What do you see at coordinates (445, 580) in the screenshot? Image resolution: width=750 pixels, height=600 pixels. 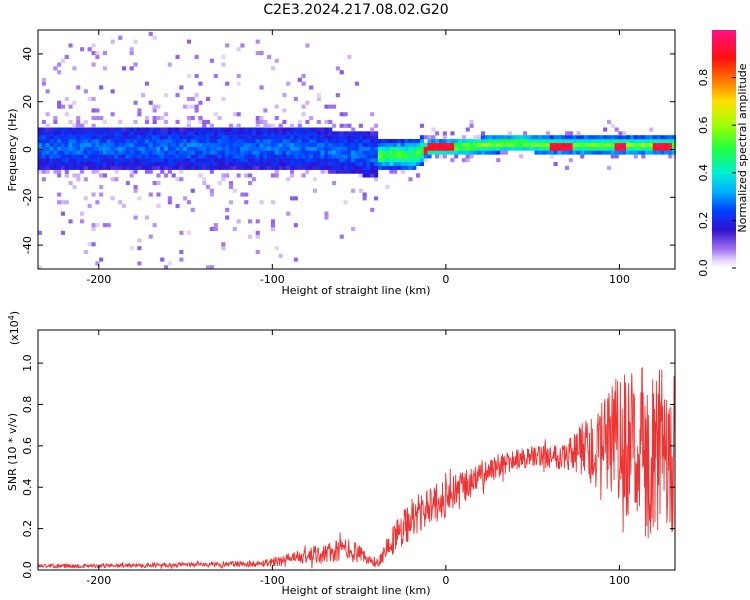 I see `x-tick-label: 0` at bounding box center [445, 580].